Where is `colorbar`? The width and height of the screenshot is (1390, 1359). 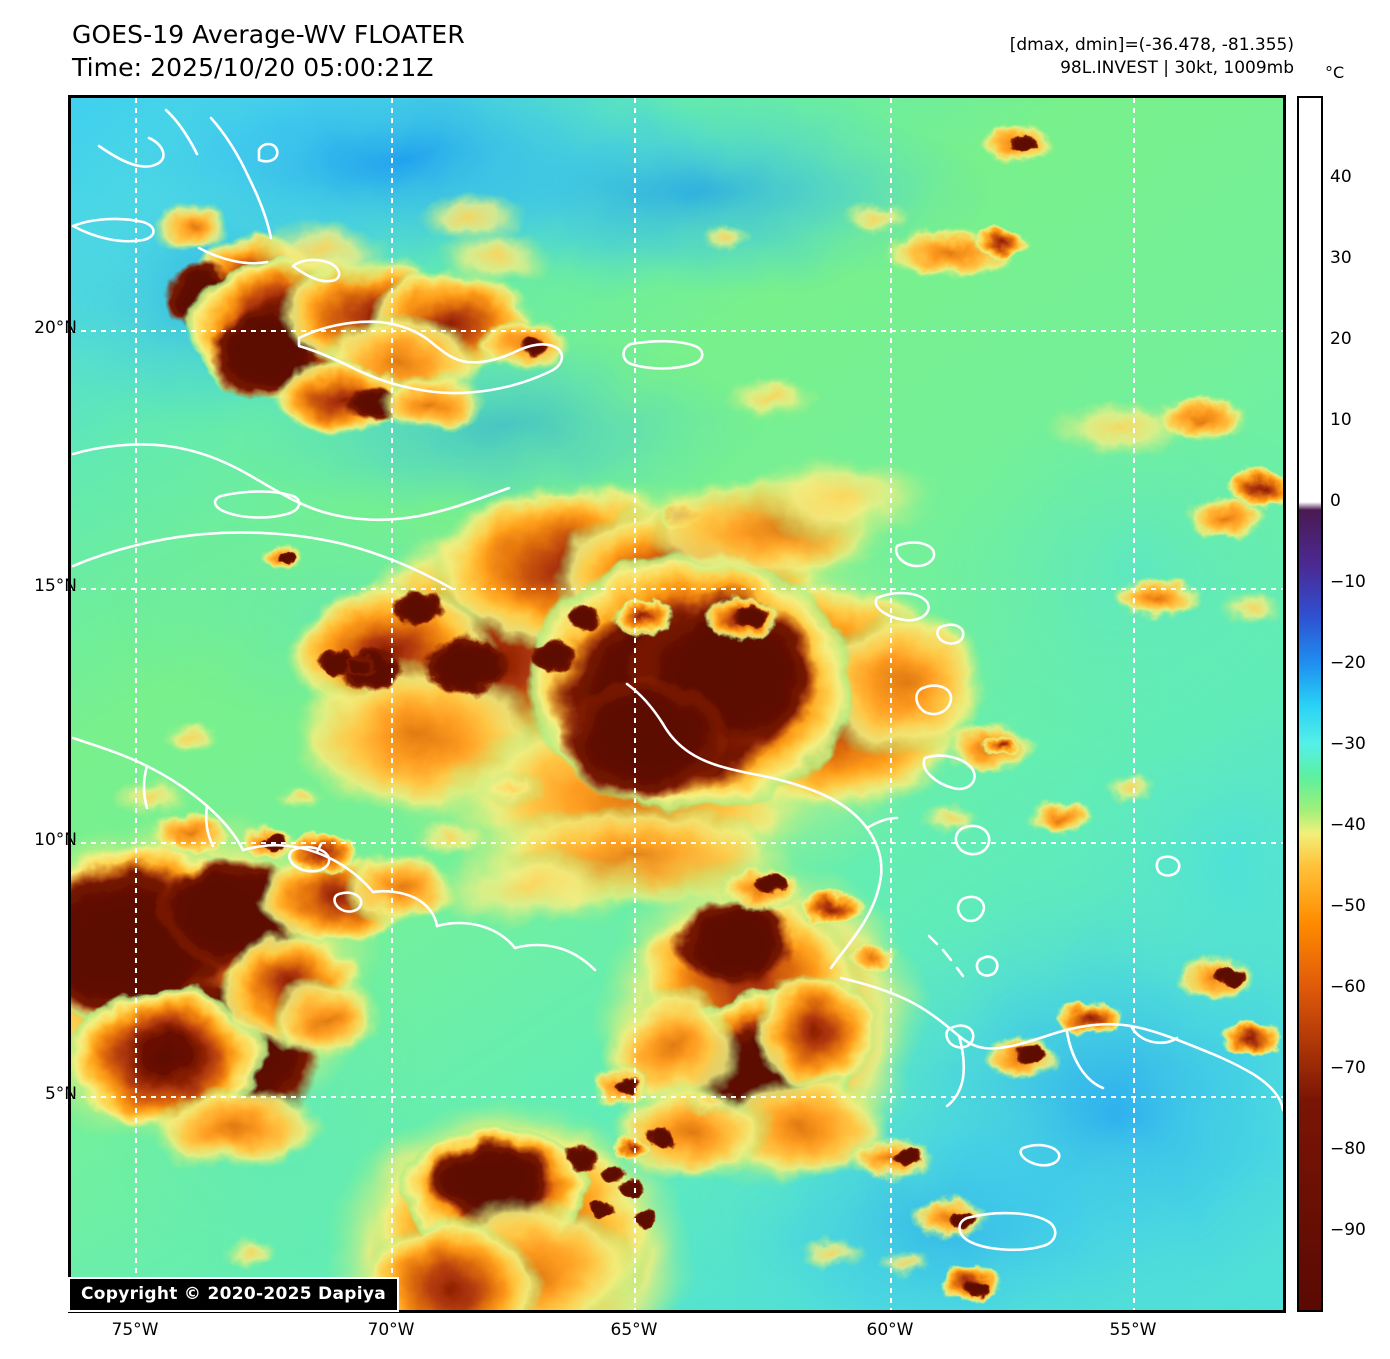 colorbar is located at coordinates (1310, 704).